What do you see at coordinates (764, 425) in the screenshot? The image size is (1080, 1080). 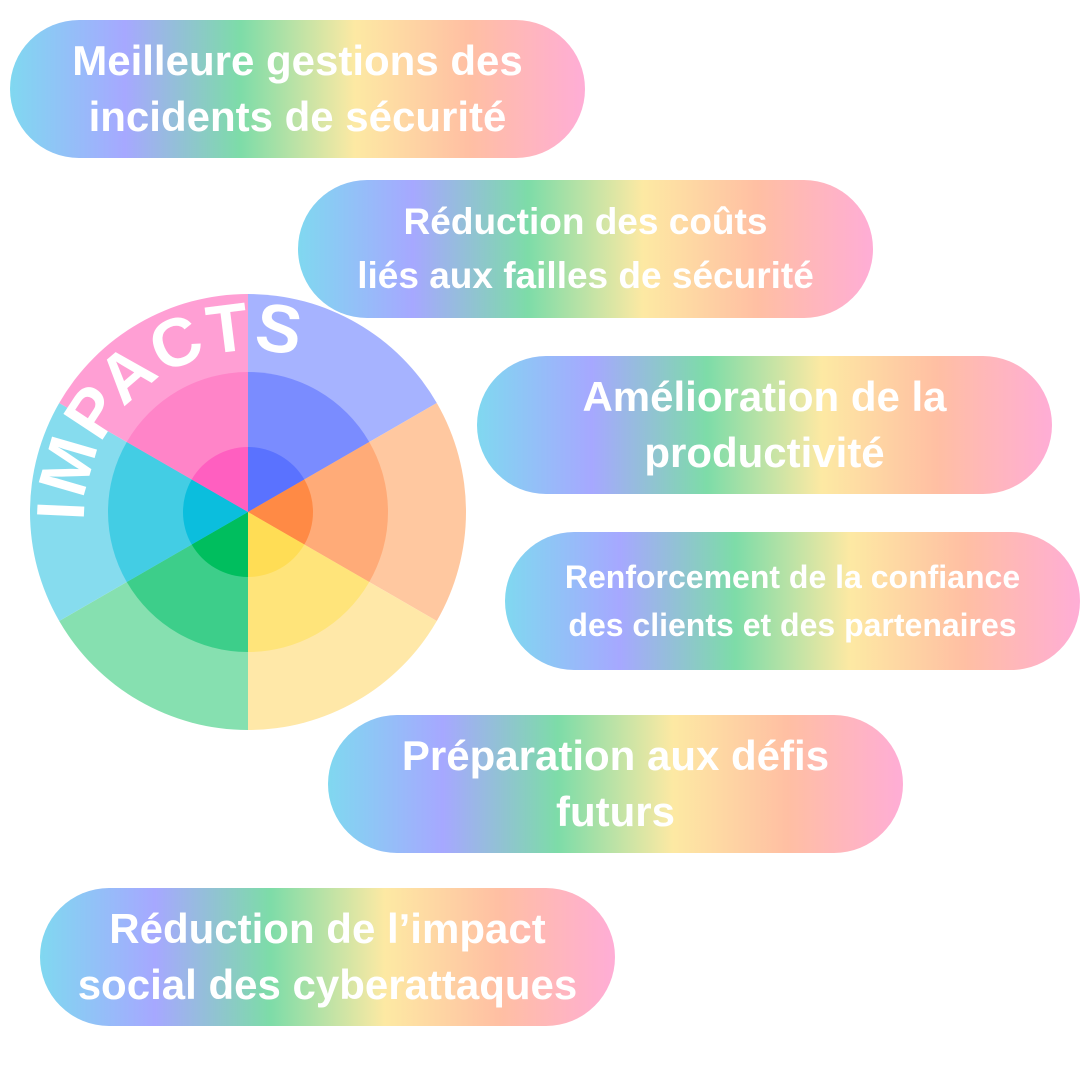 I see `impact-pill-productivity: Amélioration de la productivité` at bounding box center [764, 425].